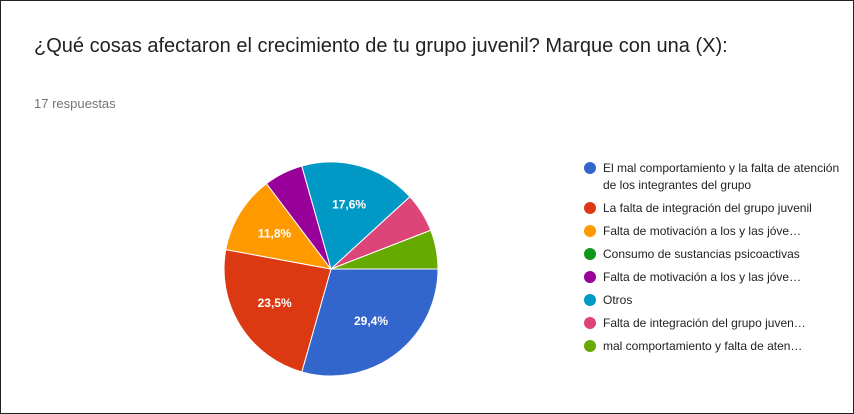  What do you see at coordinates (275, 233) in the screenshot?
I see `slice-label: 11,8%` at bounding box center [275, 233].